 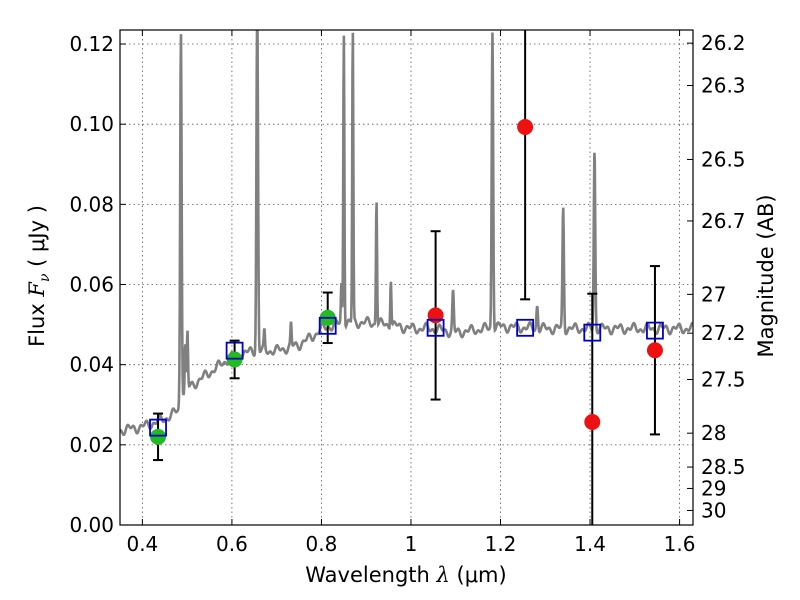 I want to click on y-tick-label: 0.08, so click(x=91, y=204).